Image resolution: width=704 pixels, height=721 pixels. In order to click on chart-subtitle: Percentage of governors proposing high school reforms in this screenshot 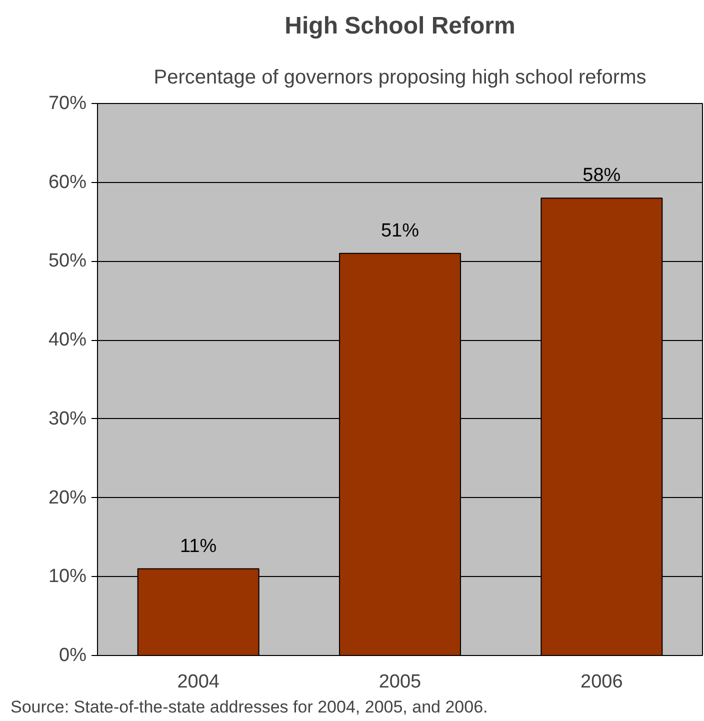, I will do `click(400, 77)`.